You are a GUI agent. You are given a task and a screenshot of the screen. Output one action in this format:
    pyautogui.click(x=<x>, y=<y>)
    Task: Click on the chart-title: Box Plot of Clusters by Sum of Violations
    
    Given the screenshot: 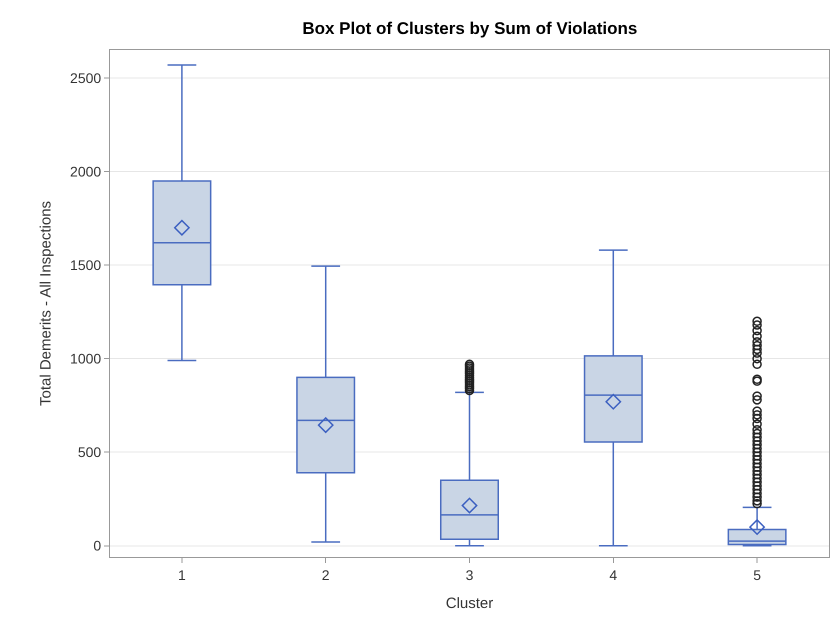 What is the action you would take?
    pyautogui.click(x=470, y=28)
    